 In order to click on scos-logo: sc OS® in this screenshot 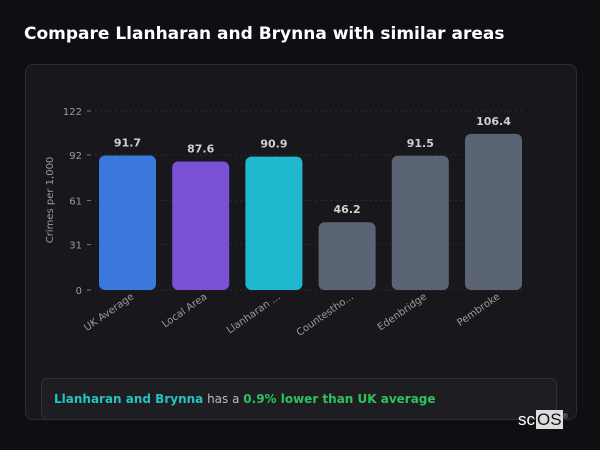, I will do `click(543, 419)`.